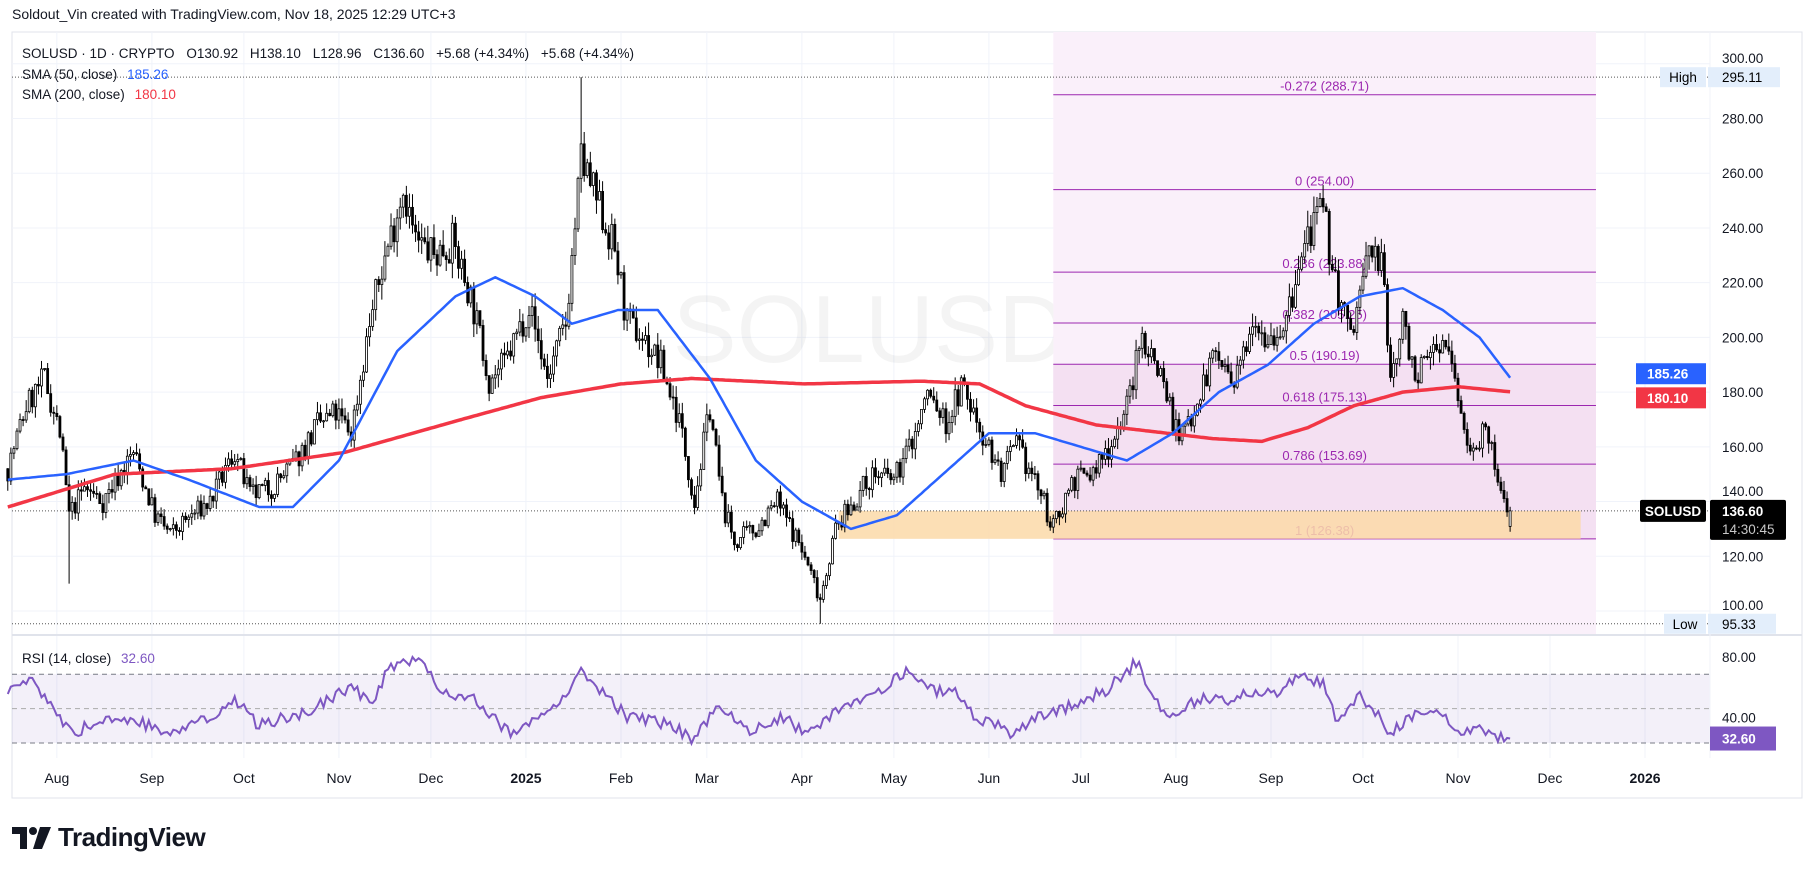 The image size is (1814, 874). I want to click on price-tick-label: 240.00, so click(1742, 228).